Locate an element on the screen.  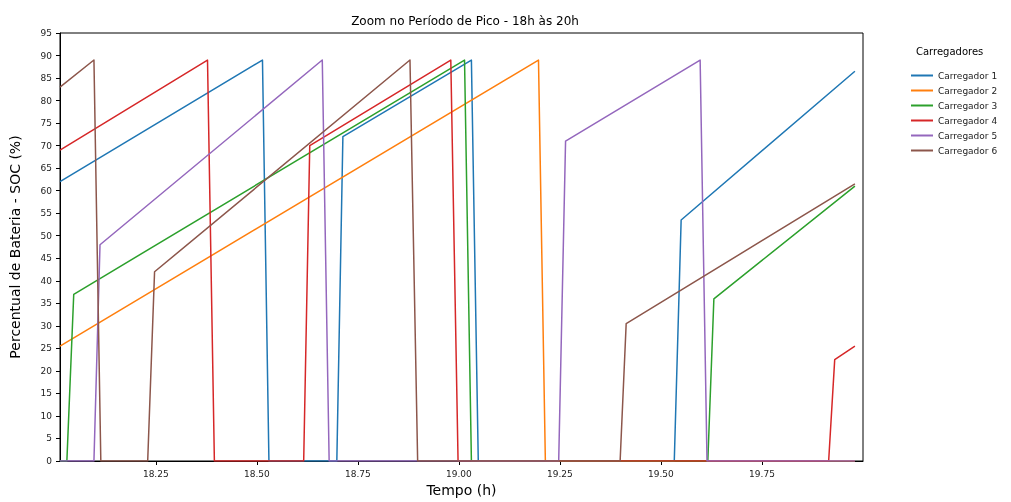
chart-title: Zoom no Período de Pico - 18h às 20h is located at coordinates (465, 21).